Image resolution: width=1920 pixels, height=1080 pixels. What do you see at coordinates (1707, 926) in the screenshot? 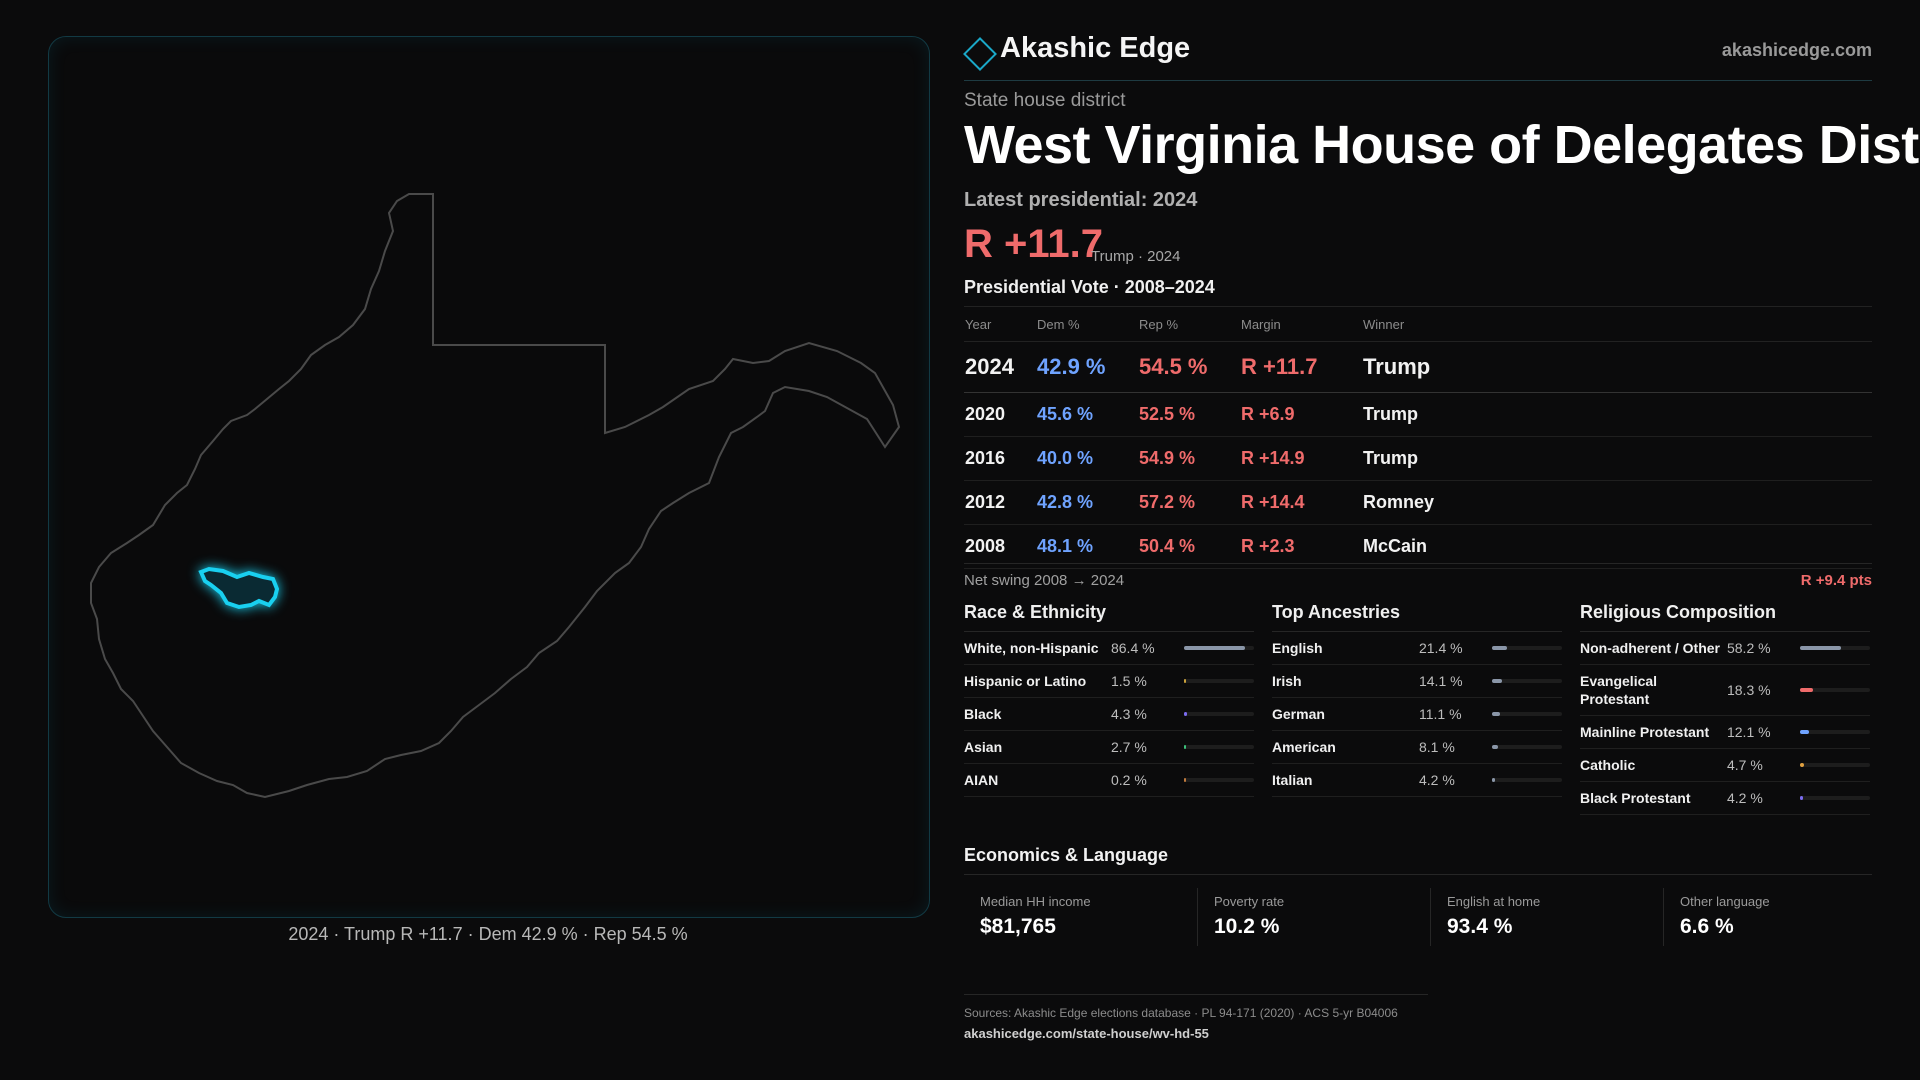
I see `econ-value: 6.6 %` at bounding box center [1707, 926].